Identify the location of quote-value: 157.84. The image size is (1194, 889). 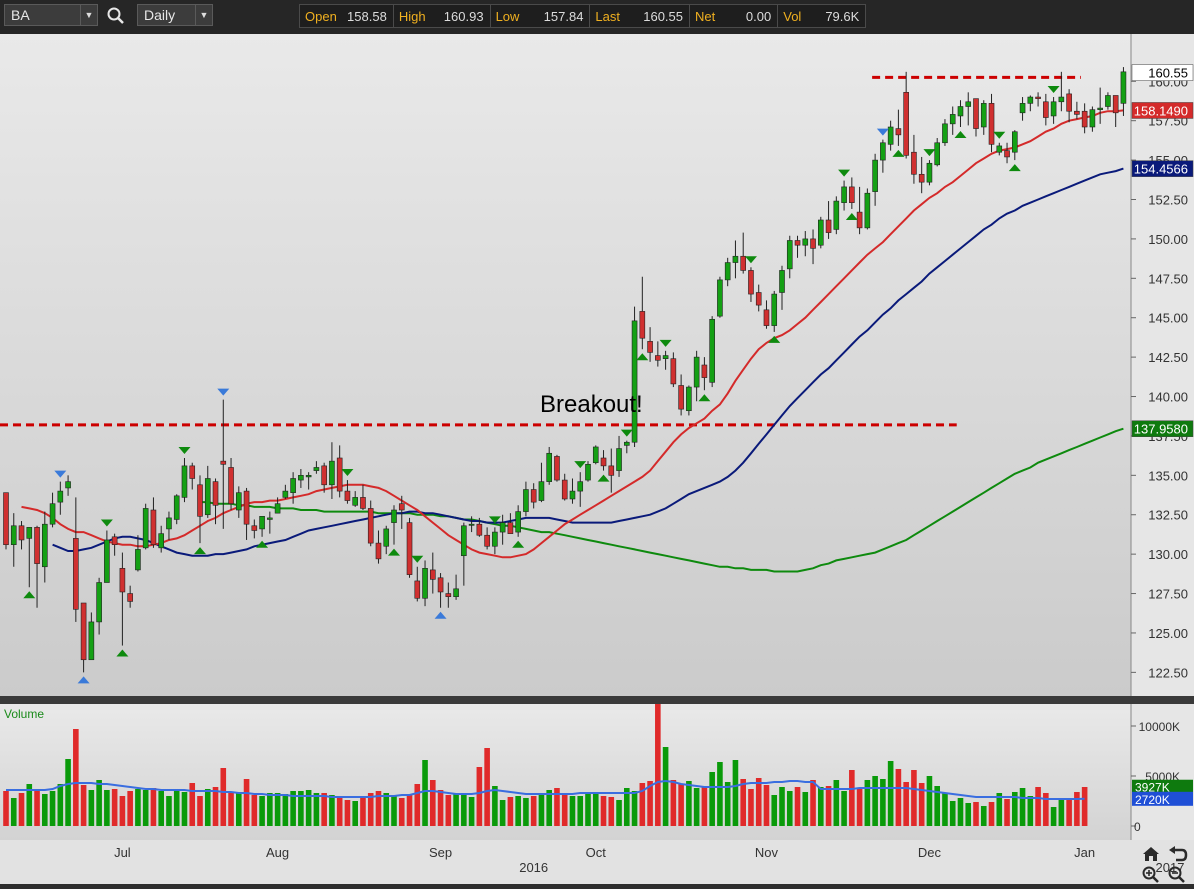
(563, 16).